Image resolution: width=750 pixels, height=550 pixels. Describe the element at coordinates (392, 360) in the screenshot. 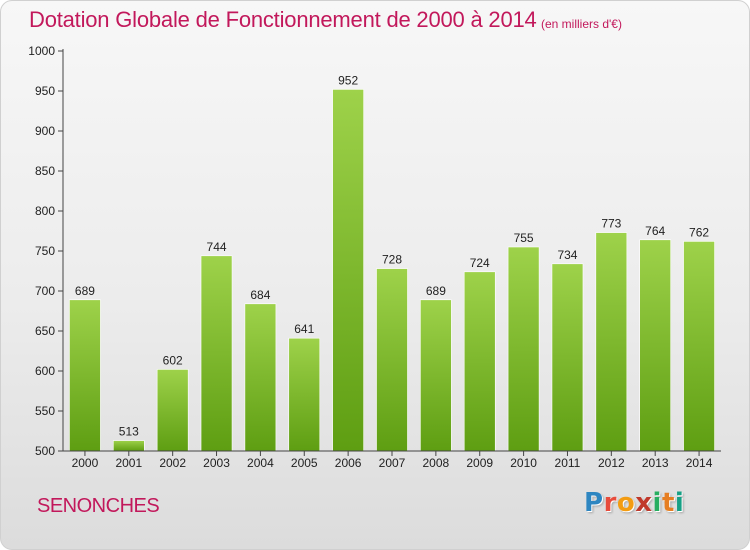

I see `bar-2007` at that location.